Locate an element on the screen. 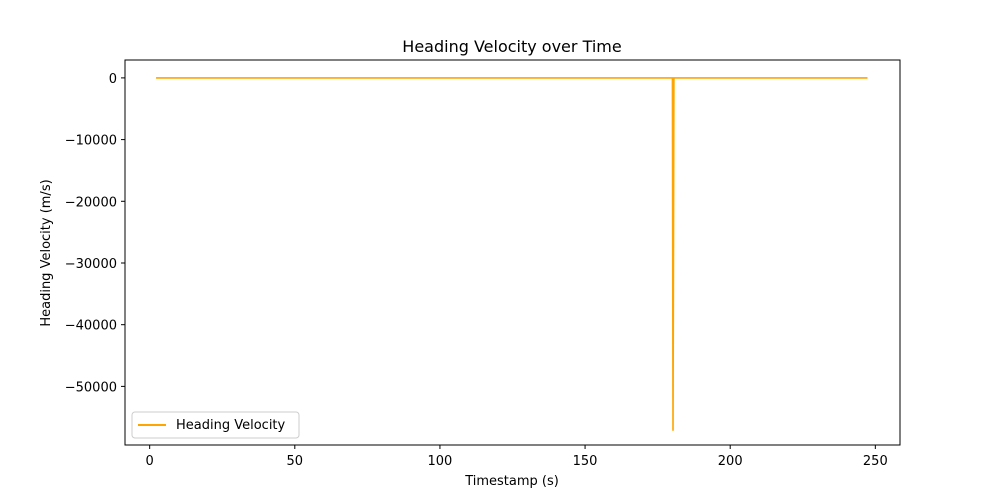 This screenshot has height=500, width=1000. y-tick-label: −20000 is located at coordinates (91, 202).